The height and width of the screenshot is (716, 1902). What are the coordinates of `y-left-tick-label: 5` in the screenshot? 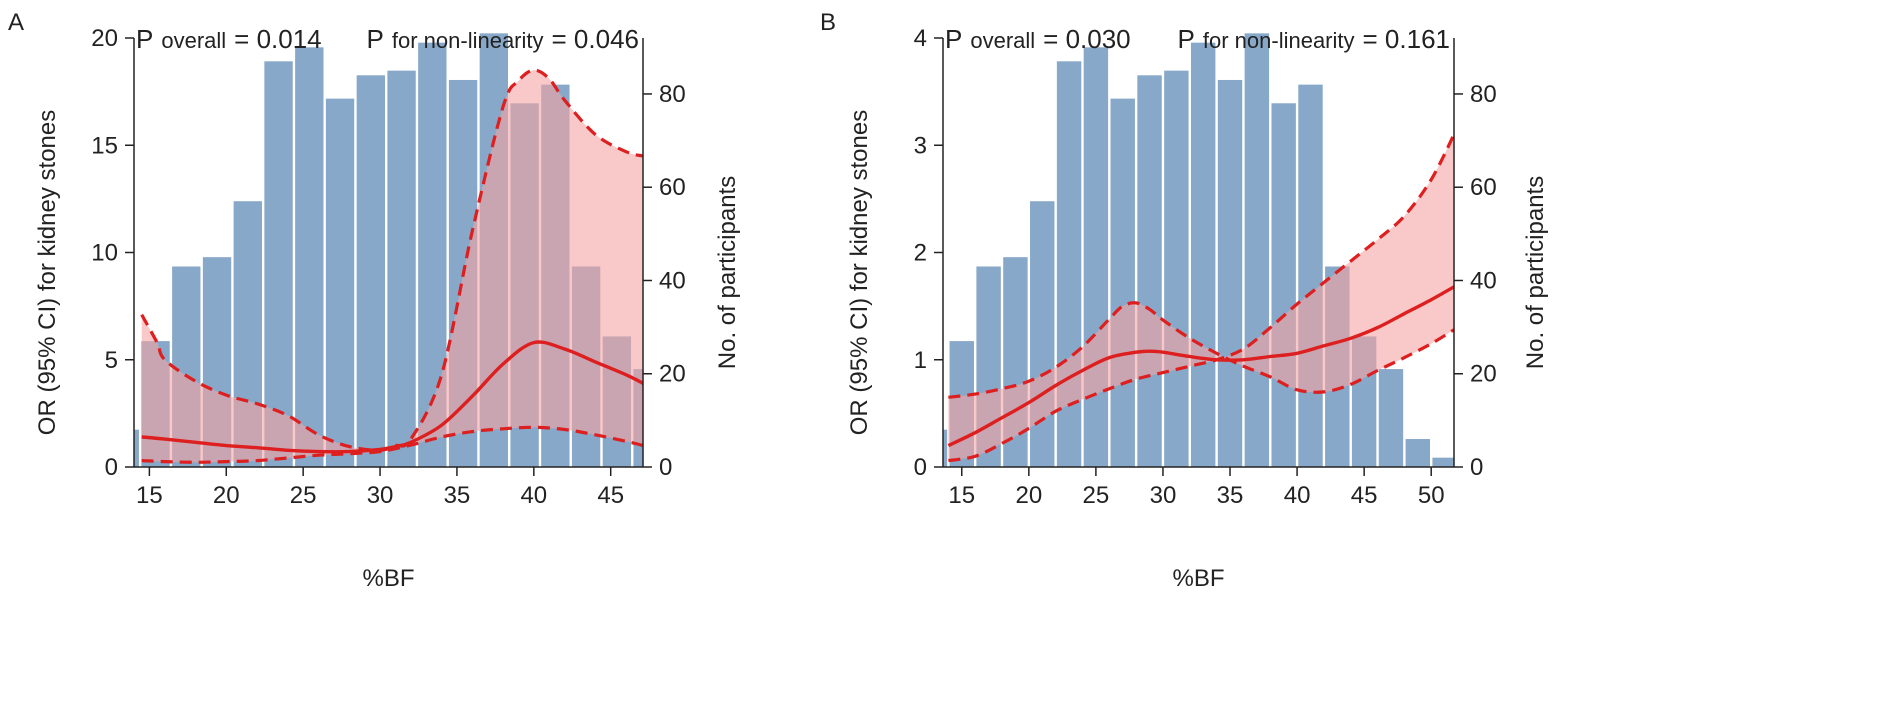 It's located at (111, 360).